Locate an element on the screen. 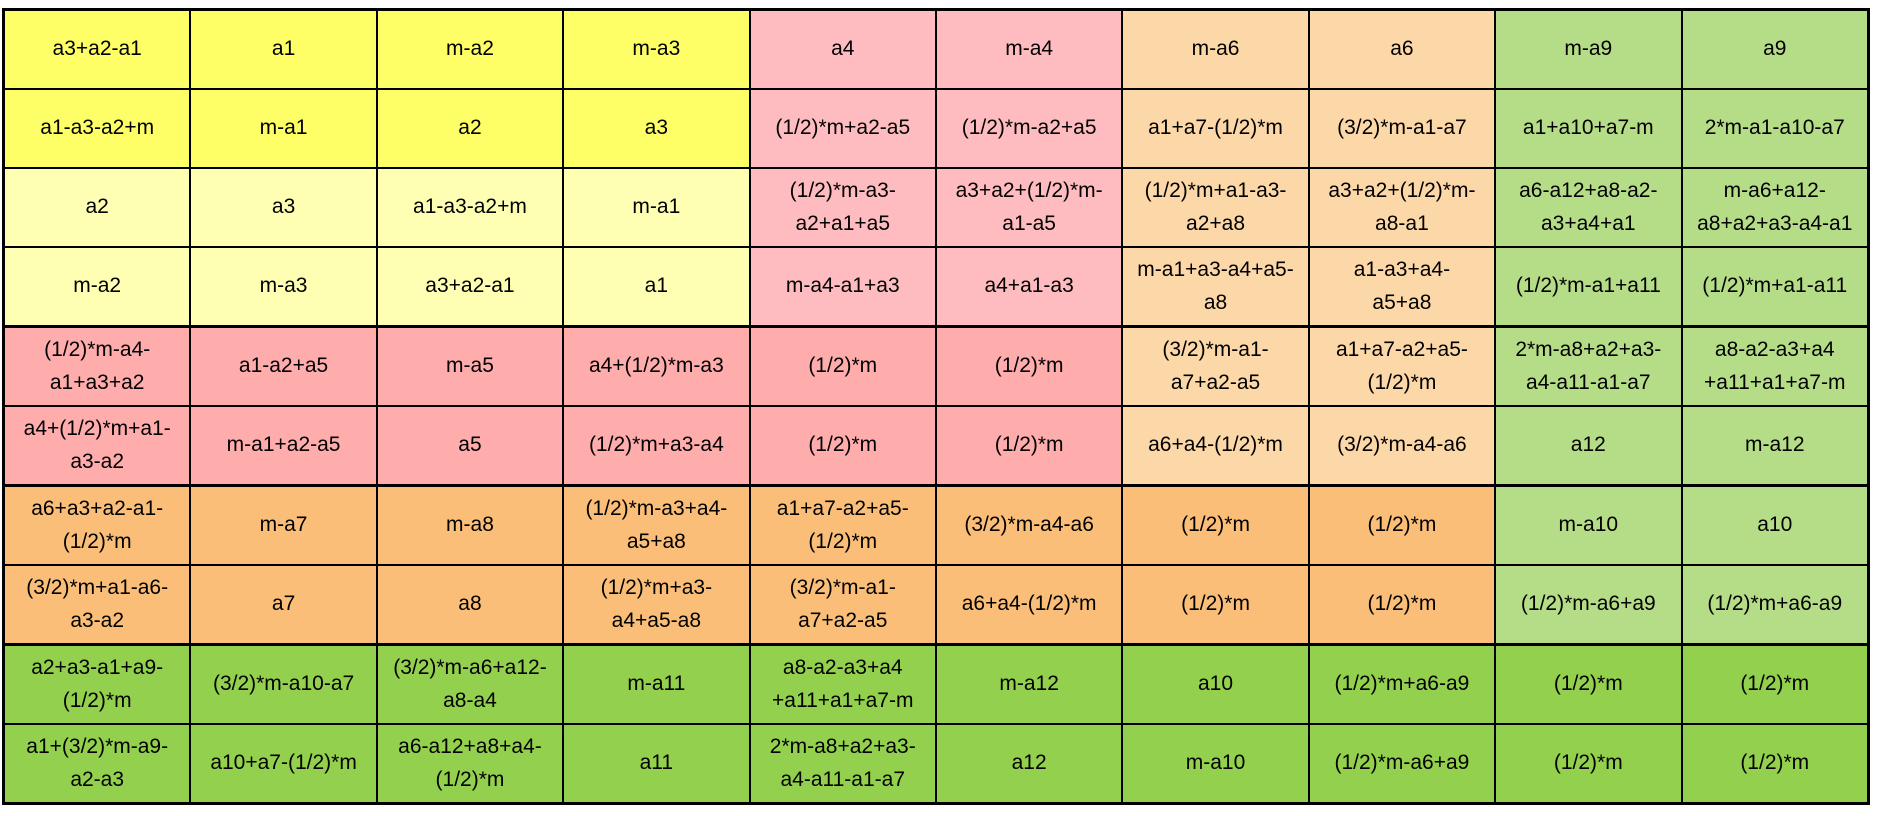  matrix-cell: (1/2)*m-a3- a2+a1+a5 is located at coordinates (842, 207).